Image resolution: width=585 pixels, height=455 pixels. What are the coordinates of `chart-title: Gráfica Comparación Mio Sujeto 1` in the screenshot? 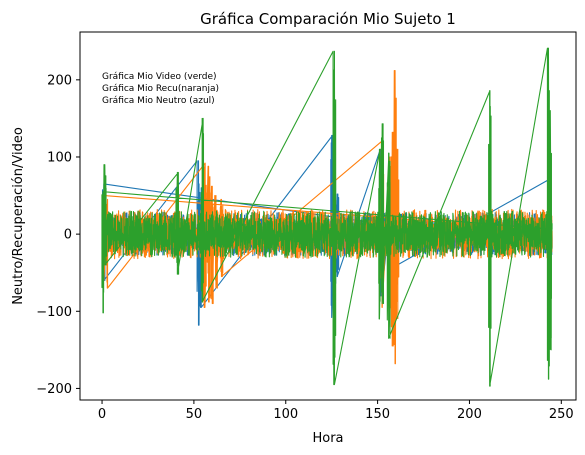 It's located at (328, 19).